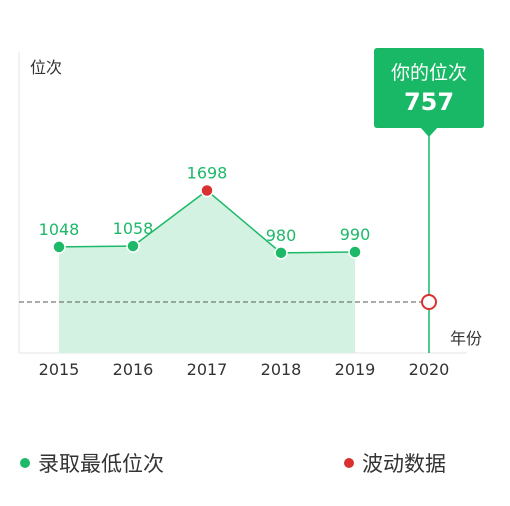 This screenshot has height=506, width=510. Describe the element at coordinates (244, 369) in the screenshot. I see `x-tick-labels: 2015 2016 2017 2018 2019 2020` at that location.